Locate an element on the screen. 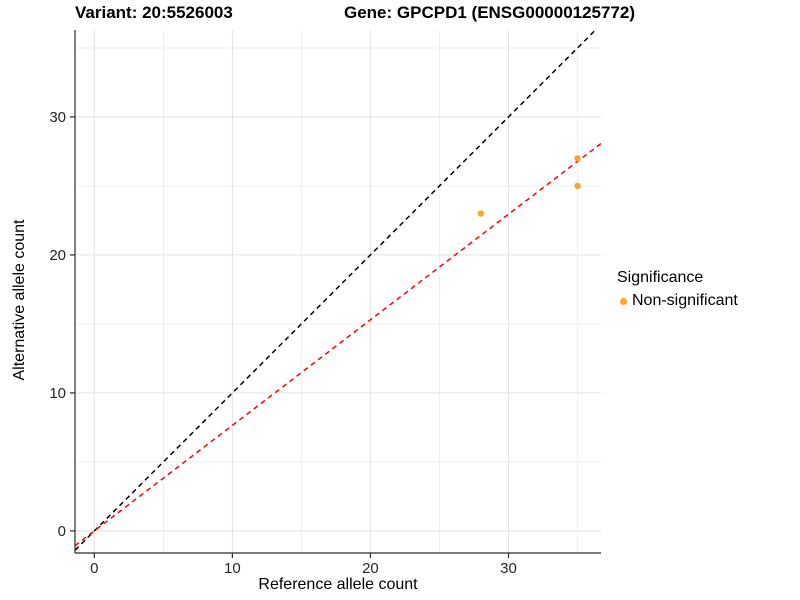  plot-title-variant: Variant: 20:5526003 is located at coordinates (154, 12).